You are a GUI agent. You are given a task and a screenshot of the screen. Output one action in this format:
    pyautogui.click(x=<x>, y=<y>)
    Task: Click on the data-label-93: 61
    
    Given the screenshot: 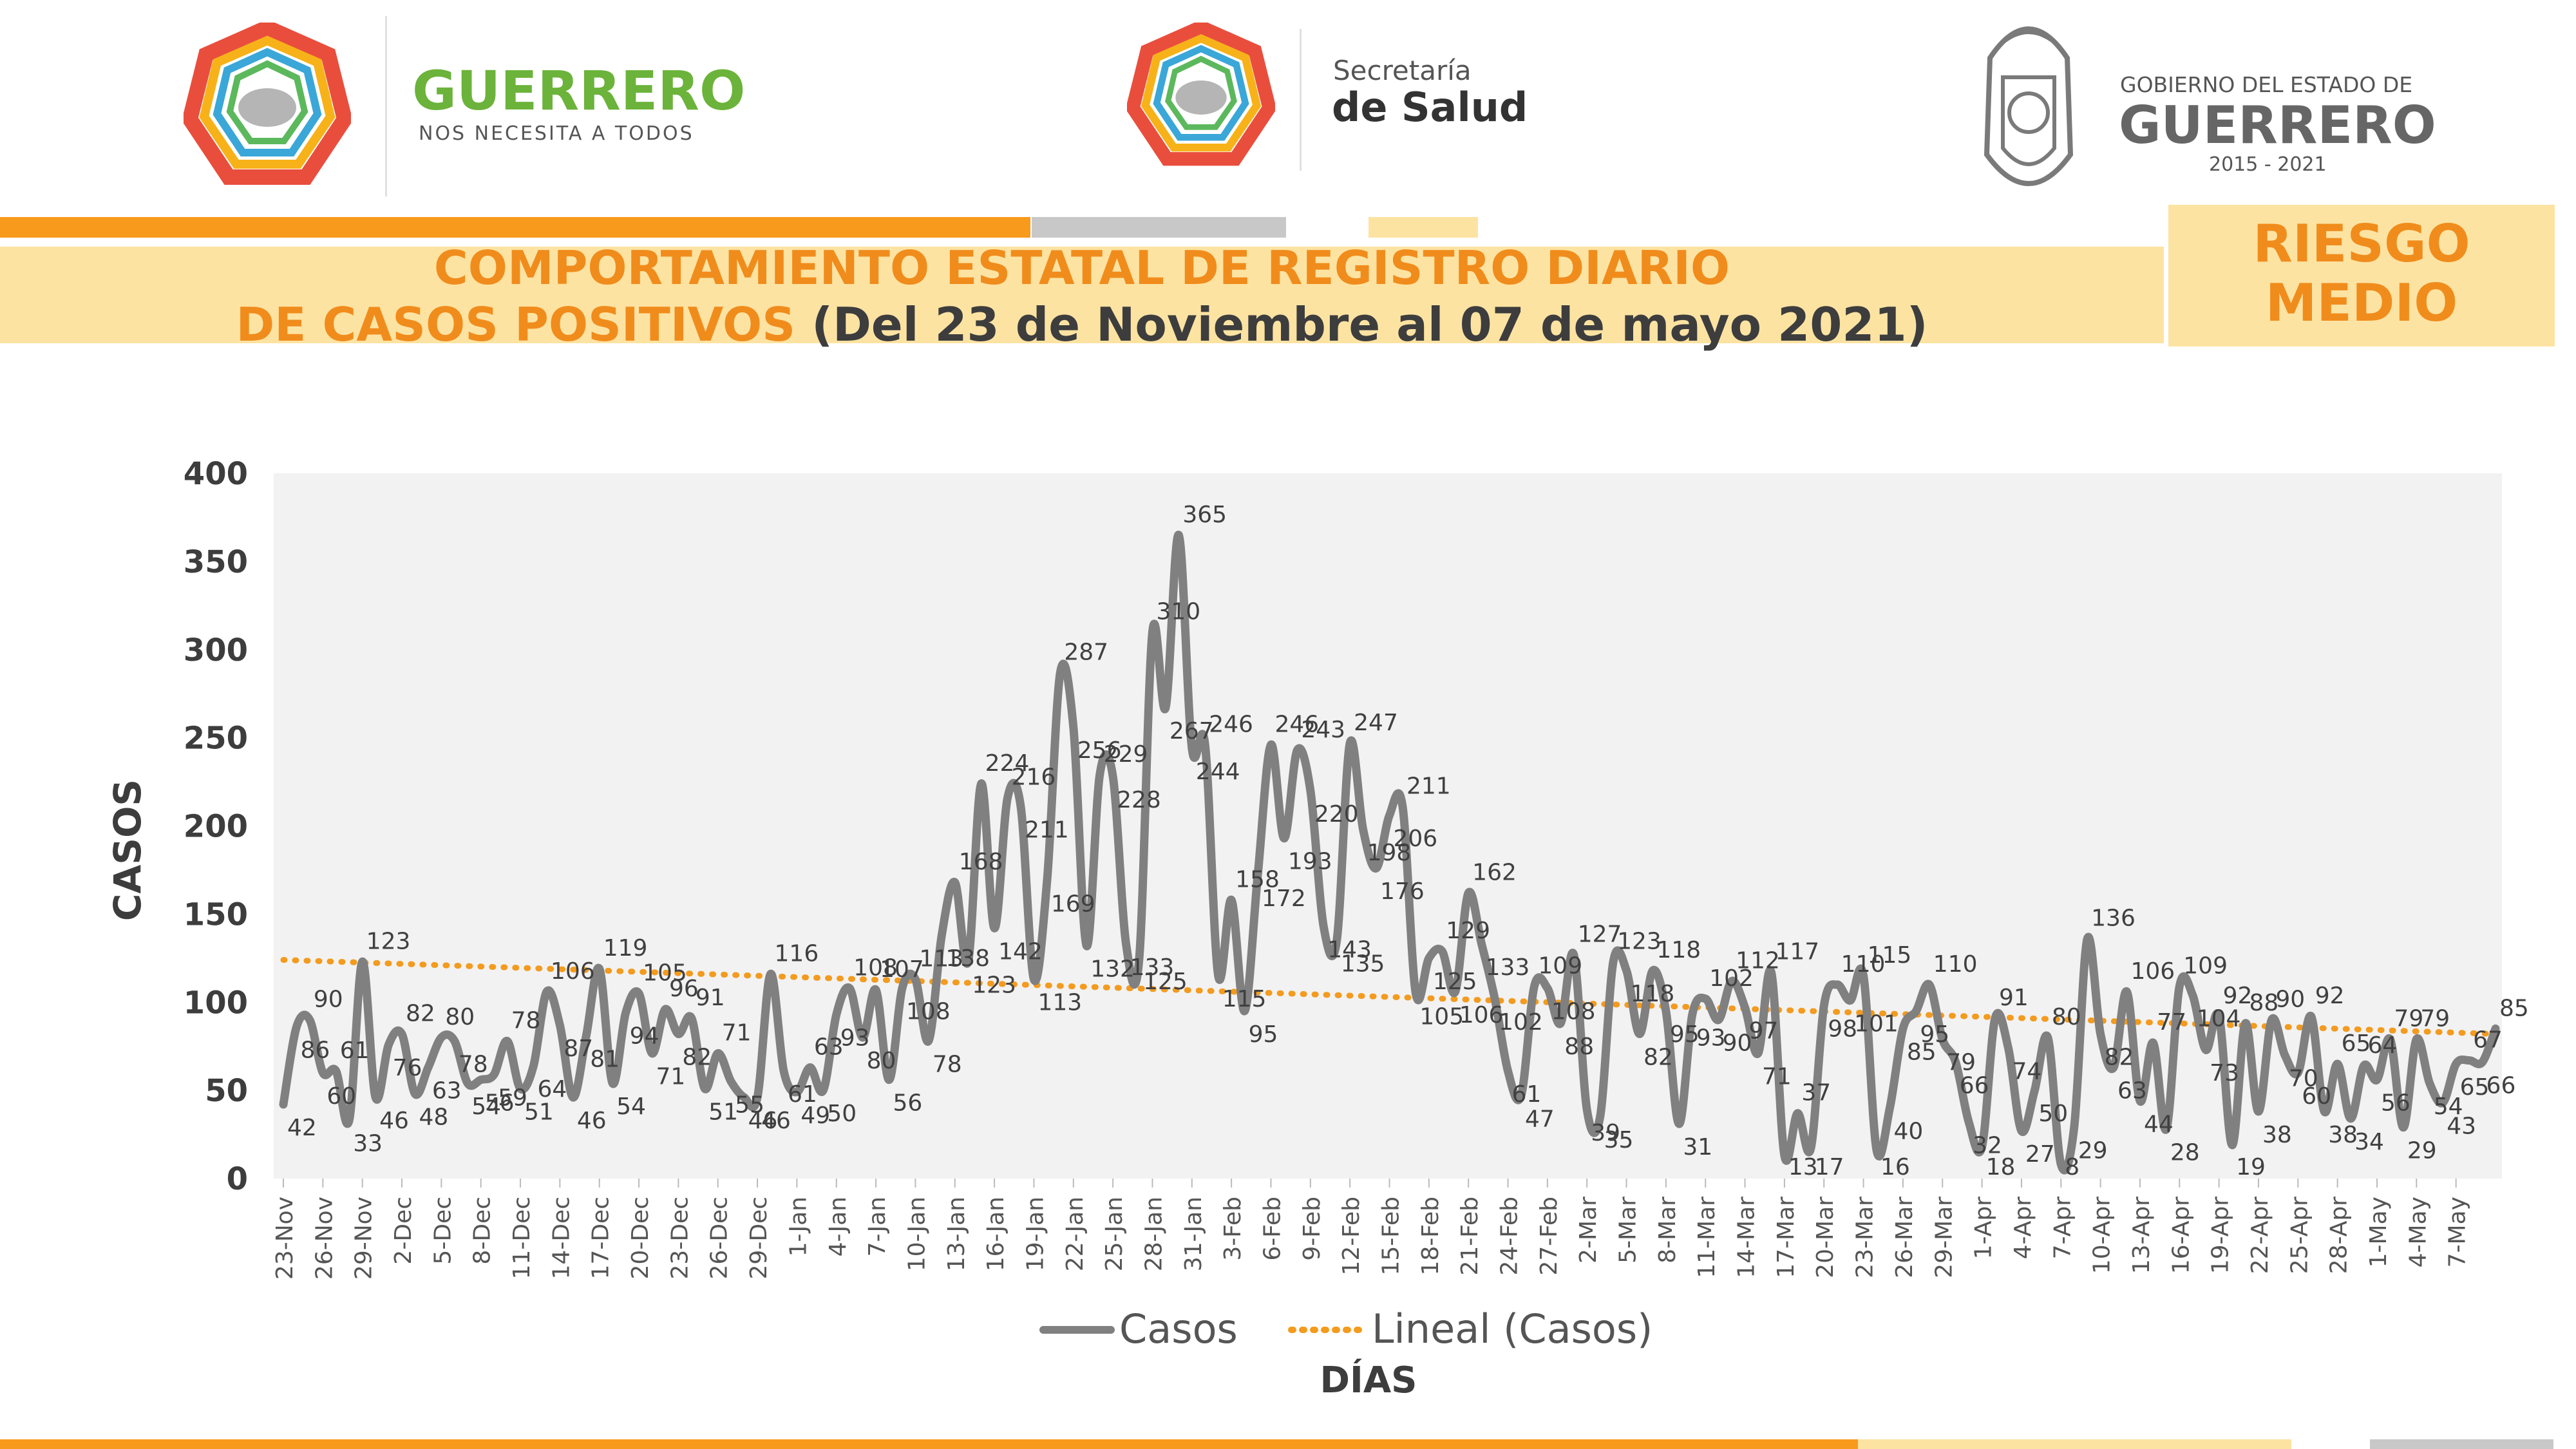 What is the action you would take?
    pyautogui.click(x=1527, y=1094)
    